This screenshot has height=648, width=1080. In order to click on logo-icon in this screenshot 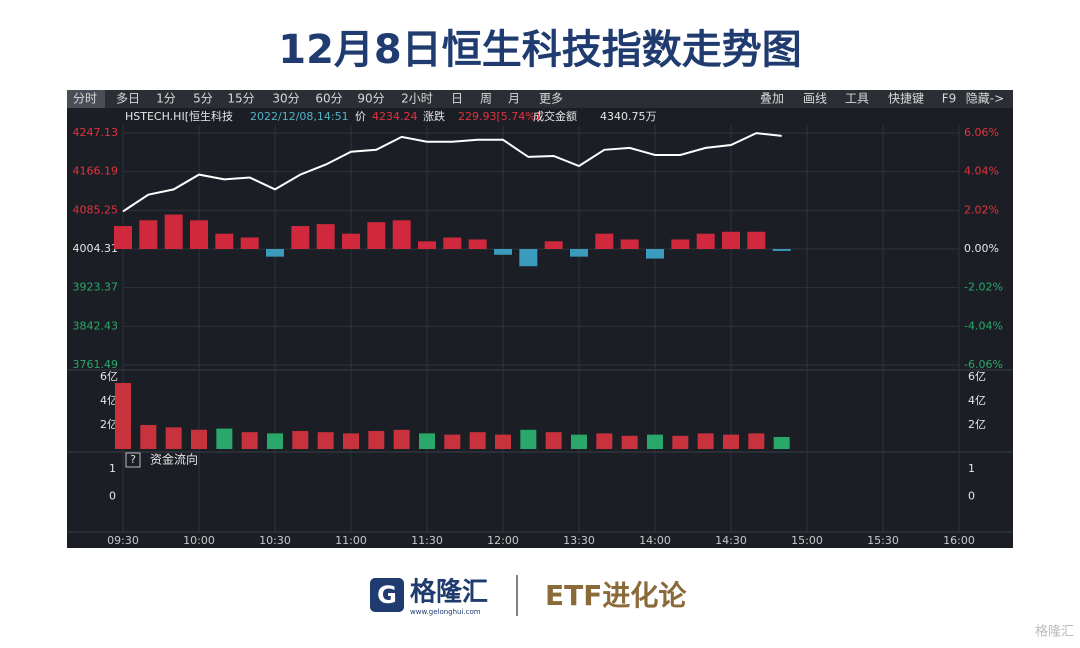, I will do `click(387, 595)`.